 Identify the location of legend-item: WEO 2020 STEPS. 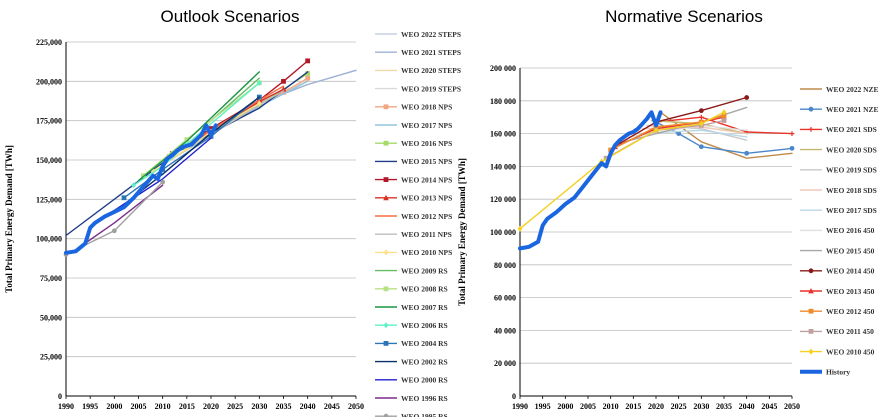
(418, 70).